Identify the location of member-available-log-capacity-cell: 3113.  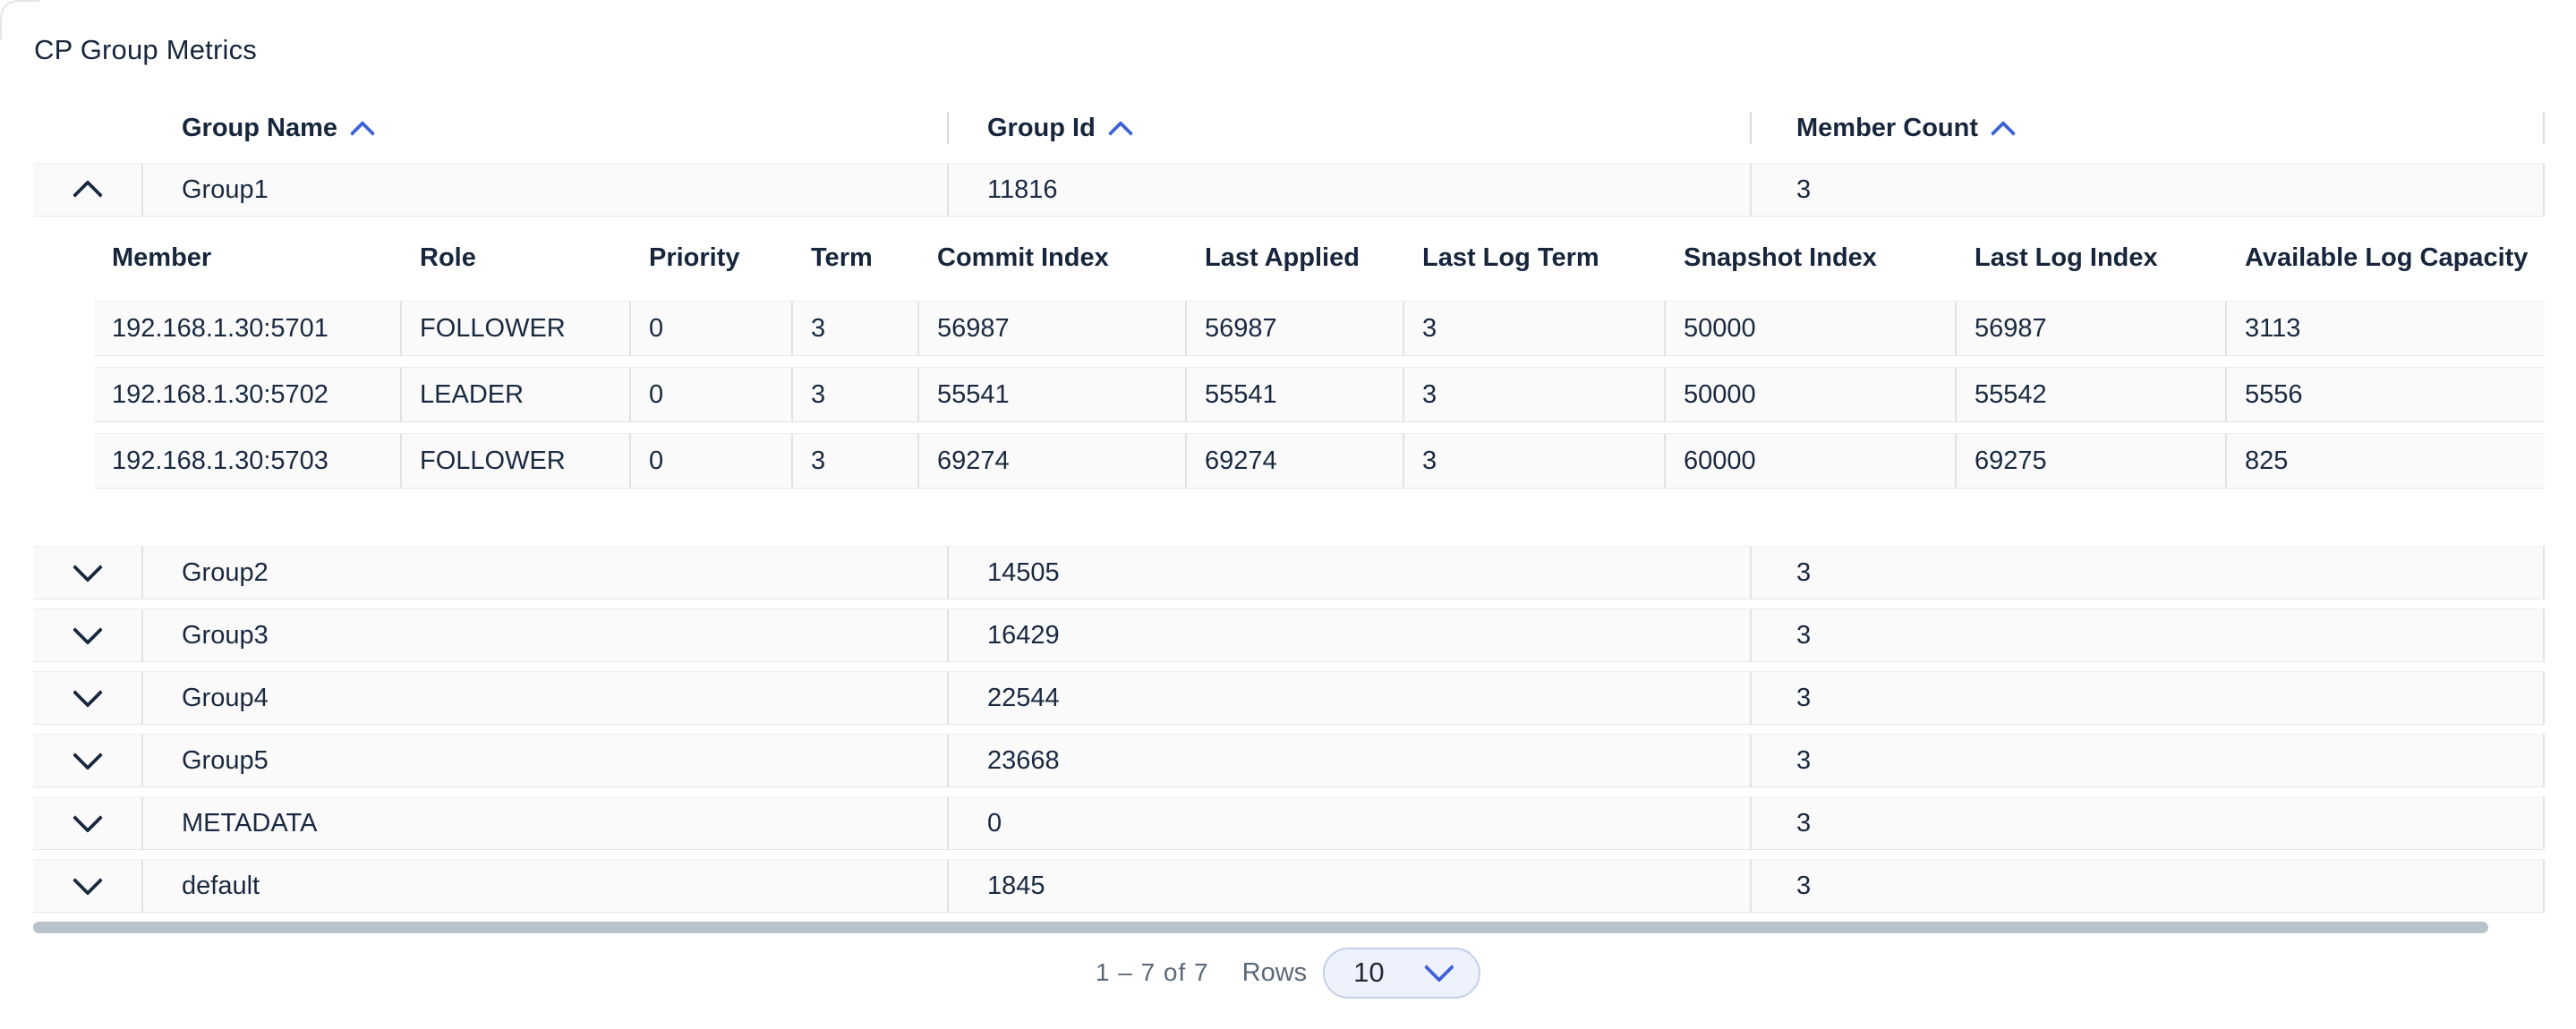
(2273, 328).